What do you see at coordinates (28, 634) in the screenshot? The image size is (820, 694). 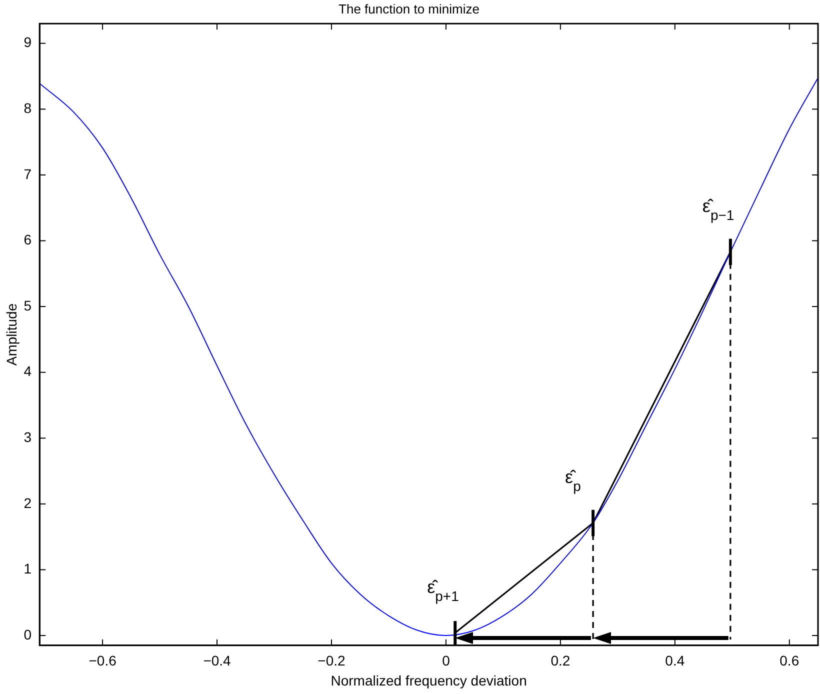 I see `y-tick-label: 0` at bounding box center [28, 634].